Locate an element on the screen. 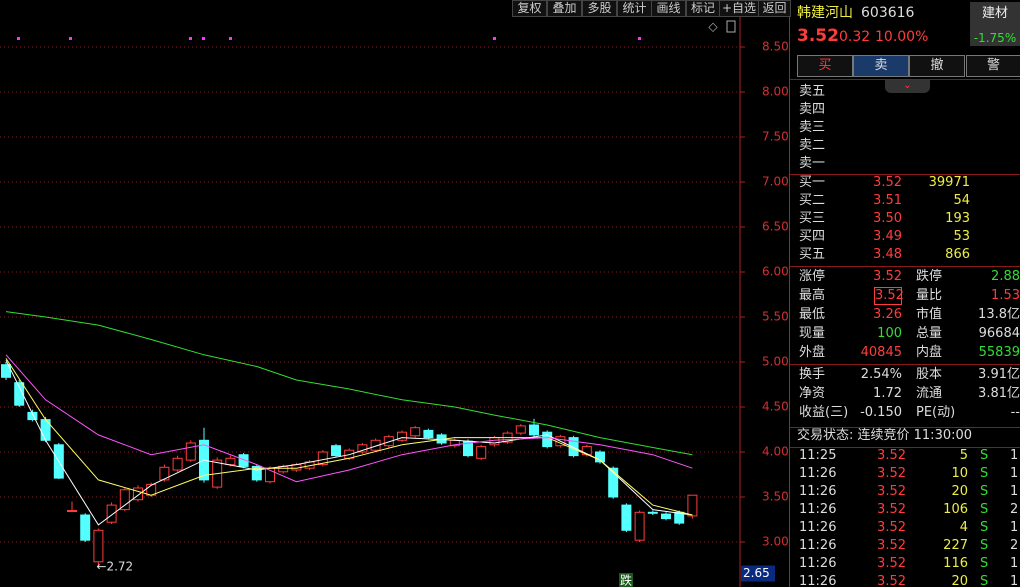  toolbar-button: 多股 is located at coordinates (599, 8).